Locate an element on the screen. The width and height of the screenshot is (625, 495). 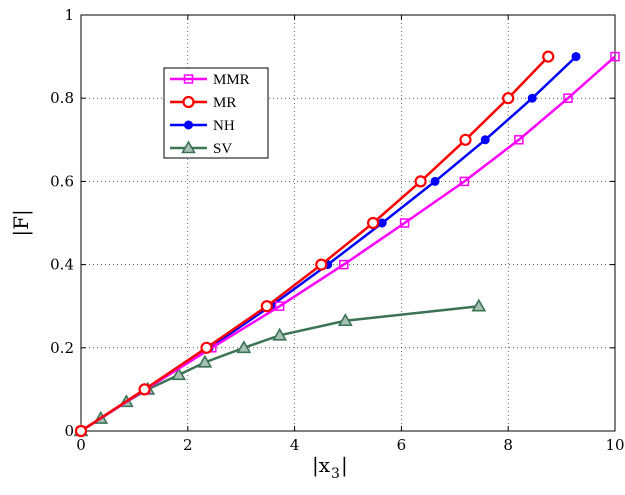
legend-item-mr: MR is located at coordinates (203, 103).